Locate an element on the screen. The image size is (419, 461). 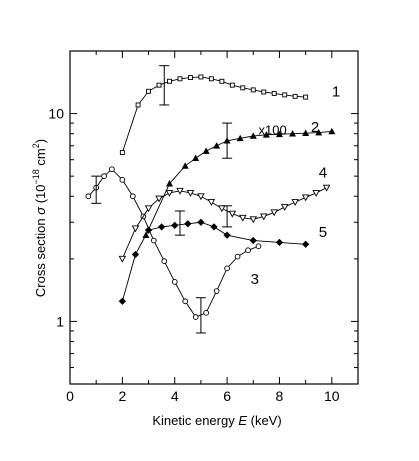
y-axis-label-unit: cm is located at coordinates (40, 158).